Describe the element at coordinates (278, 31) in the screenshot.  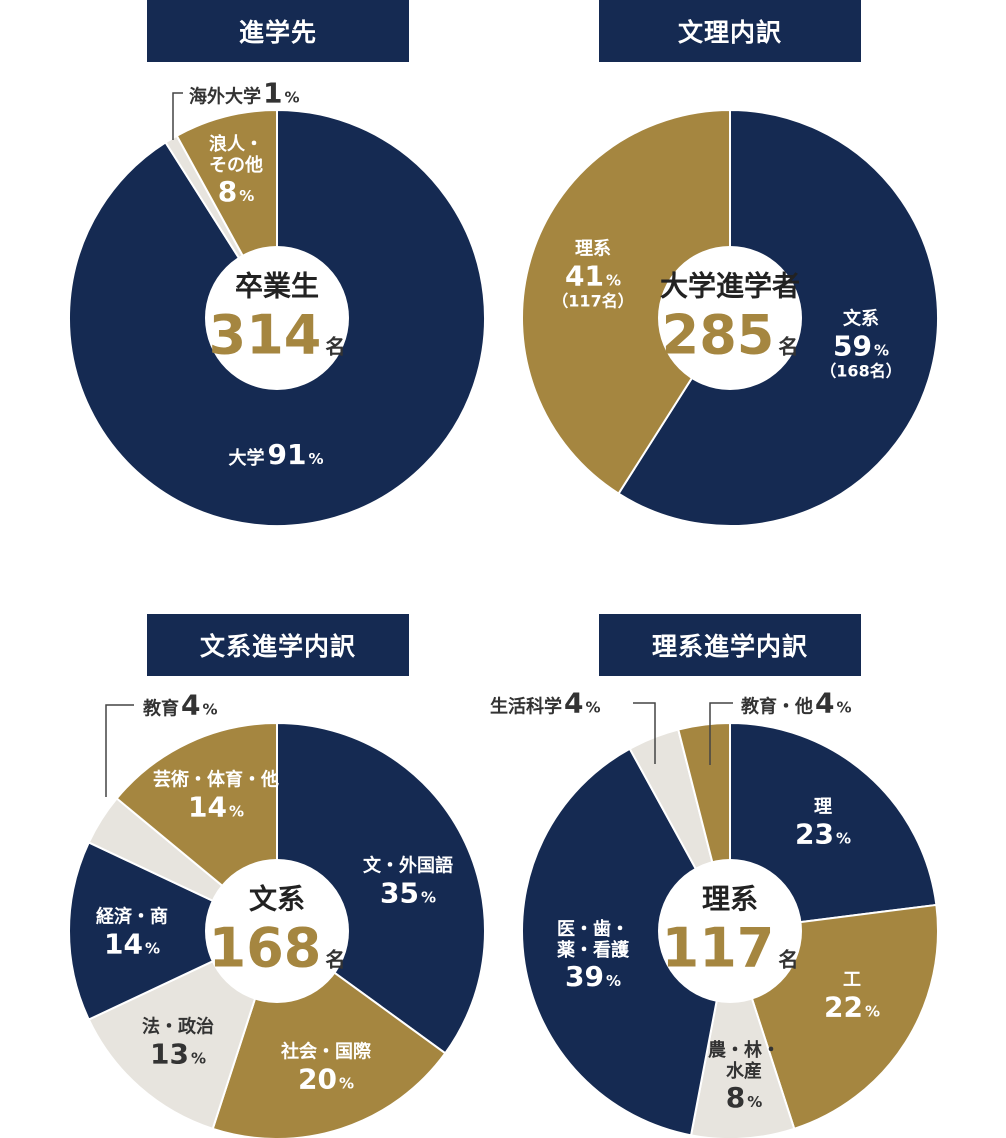
I see `chart-header: 進学先` at that location.